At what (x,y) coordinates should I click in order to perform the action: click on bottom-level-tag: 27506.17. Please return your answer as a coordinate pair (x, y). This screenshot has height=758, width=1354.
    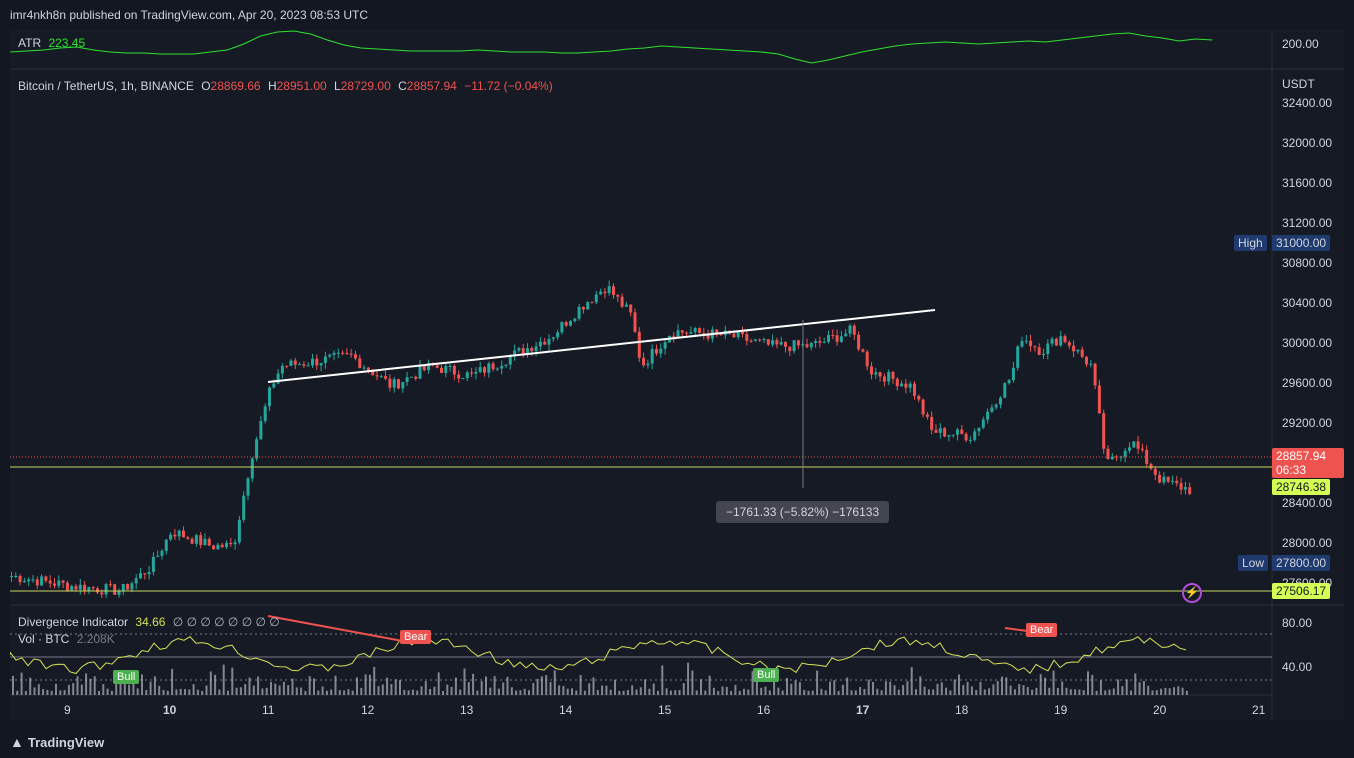
    Looking at the image, I should click on (1301, 591).